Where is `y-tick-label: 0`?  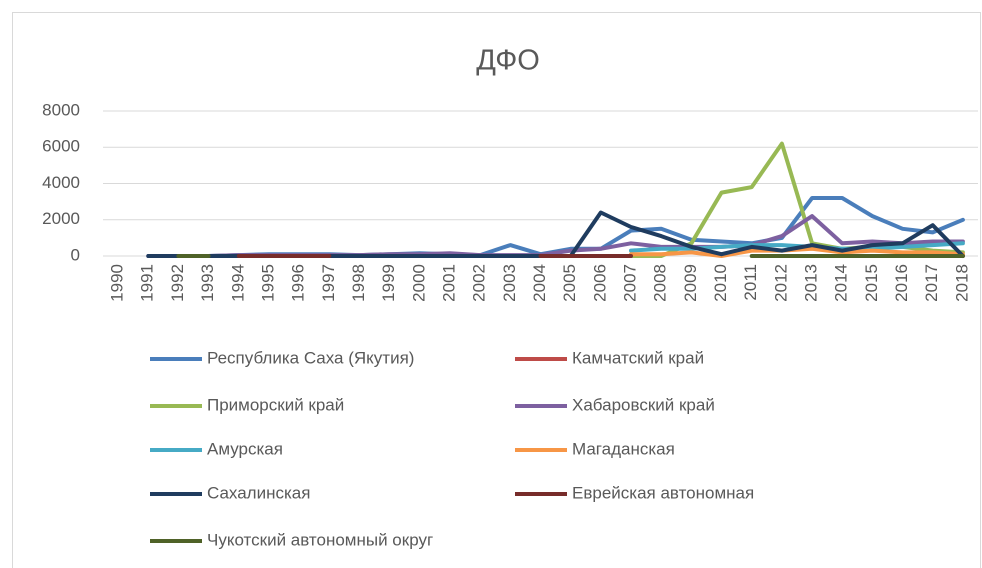 y-tick-label: 0 is located at coordinates (75, 254).